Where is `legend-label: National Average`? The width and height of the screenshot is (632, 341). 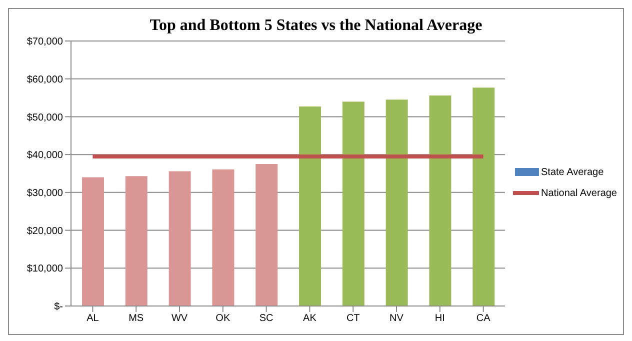 legend-label: National Average is located at coordinates (579, 193).